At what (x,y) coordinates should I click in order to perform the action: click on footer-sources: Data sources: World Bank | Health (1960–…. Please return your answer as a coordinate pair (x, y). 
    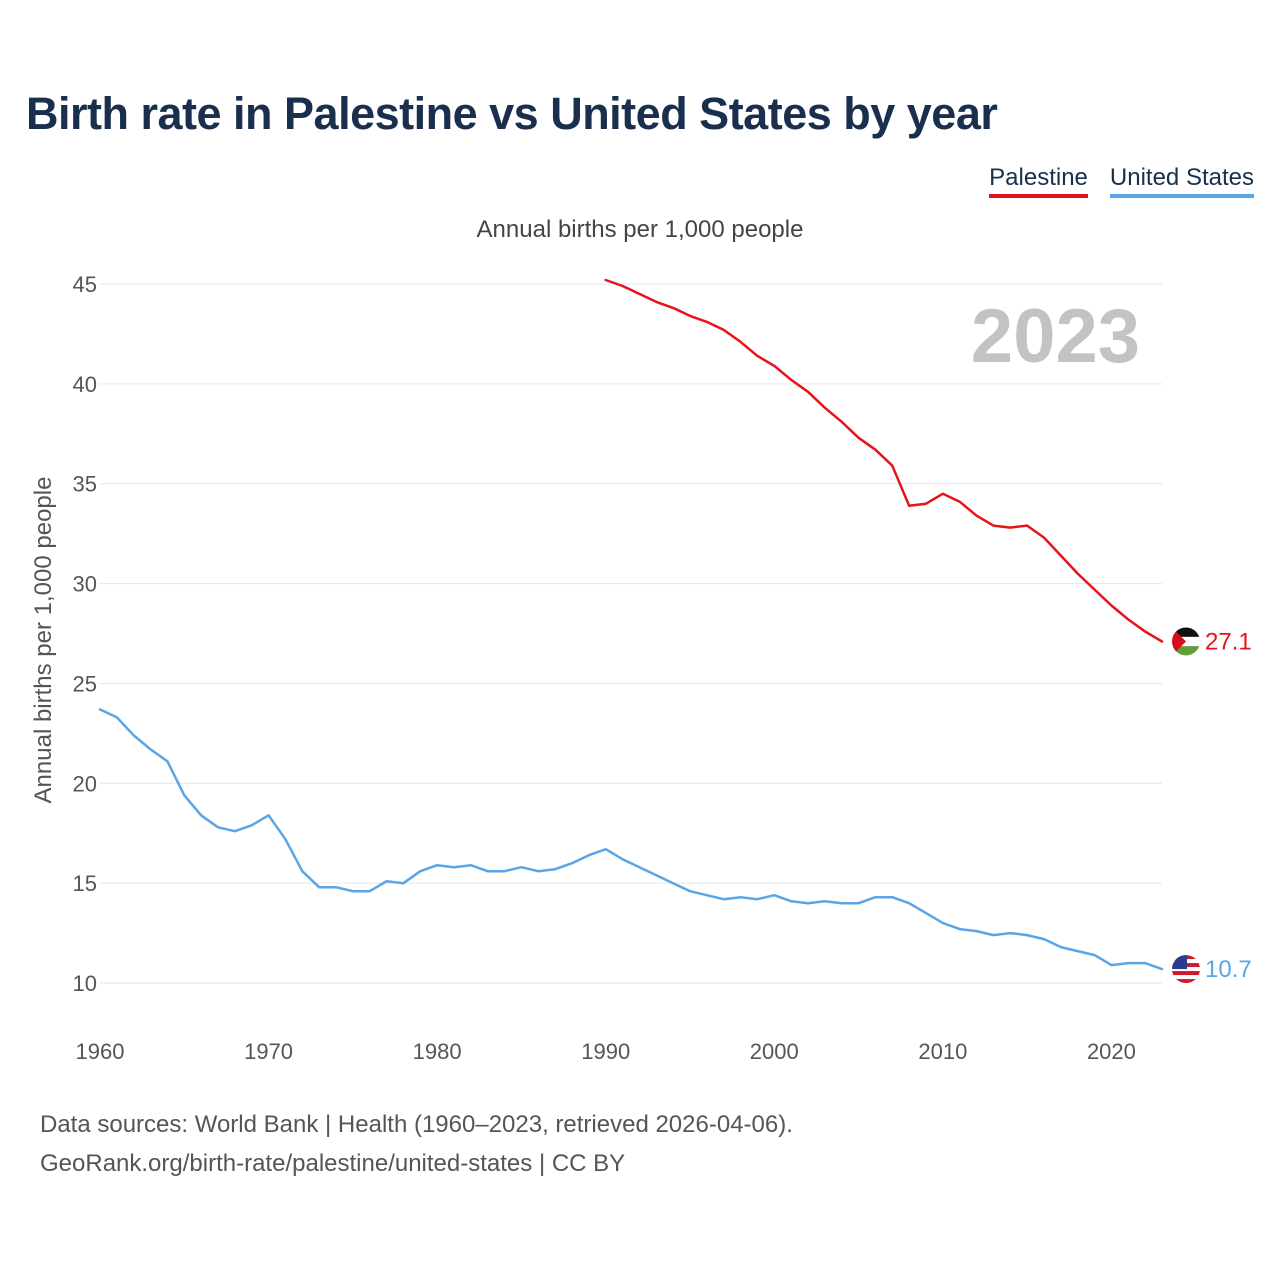
    Looking at the image, I should click on (416, 1124).